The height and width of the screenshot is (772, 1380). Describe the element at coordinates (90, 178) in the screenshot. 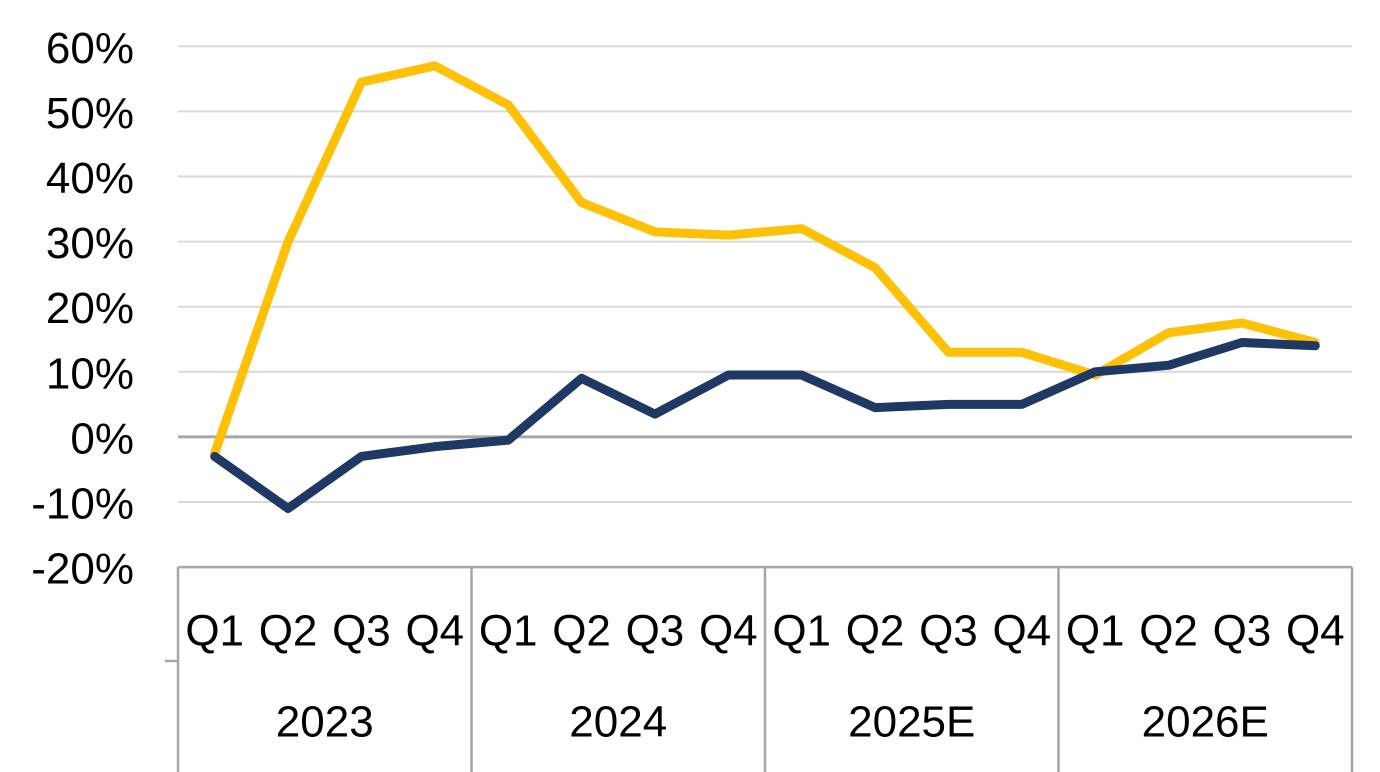

I see `y-tick-label: 40%` at that location.